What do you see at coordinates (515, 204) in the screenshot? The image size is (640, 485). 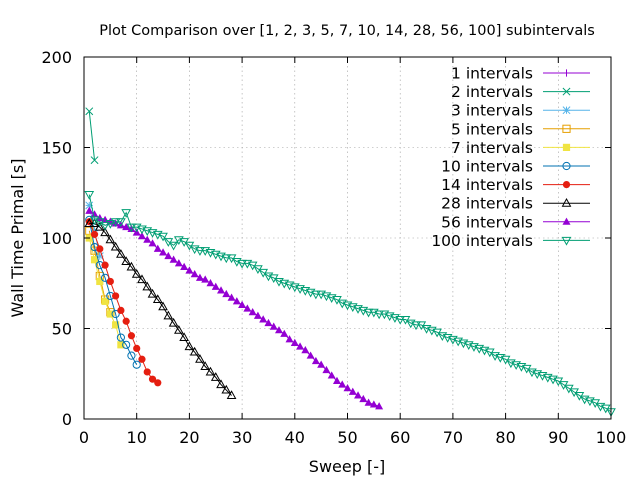 I see `legend-item: 28 intervals` at bounding box center [515, 204].